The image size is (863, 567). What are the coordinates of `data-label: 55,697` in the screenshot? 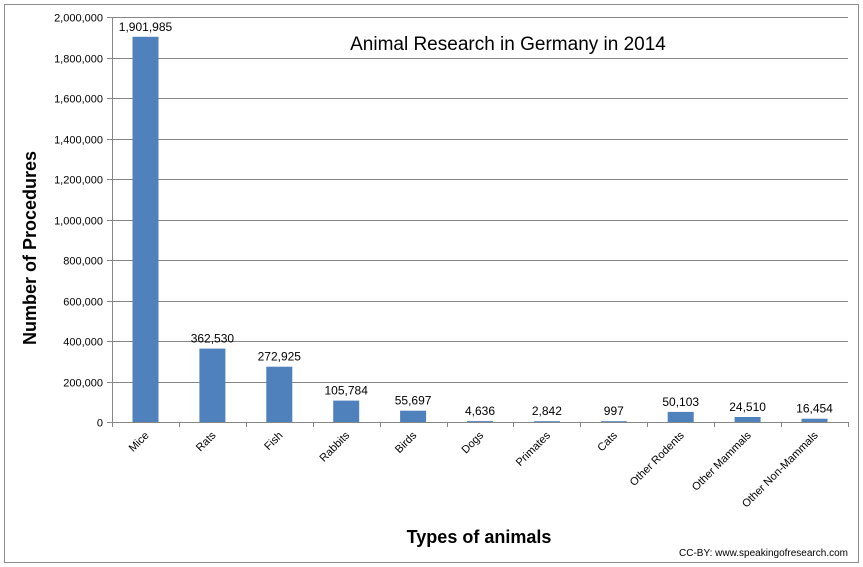 It's located at (413, 401).